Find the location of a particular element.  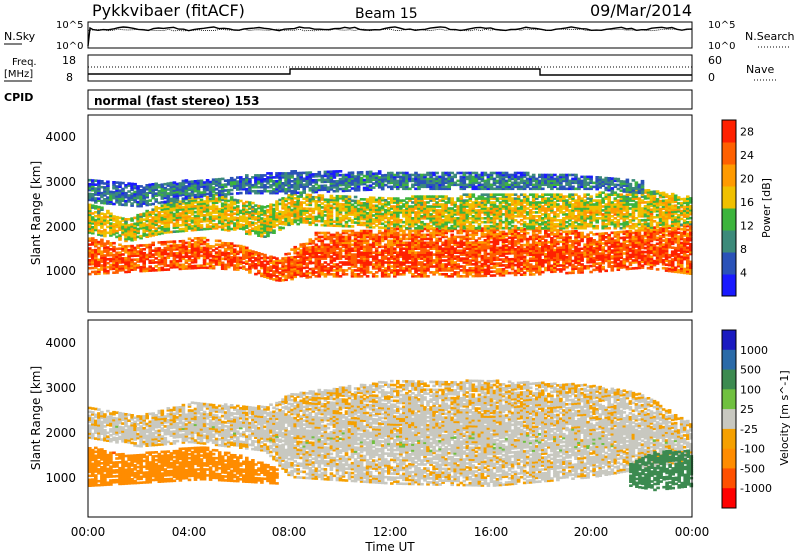

freq-right-tick-top: 60 is located at coordinates (715, 60).